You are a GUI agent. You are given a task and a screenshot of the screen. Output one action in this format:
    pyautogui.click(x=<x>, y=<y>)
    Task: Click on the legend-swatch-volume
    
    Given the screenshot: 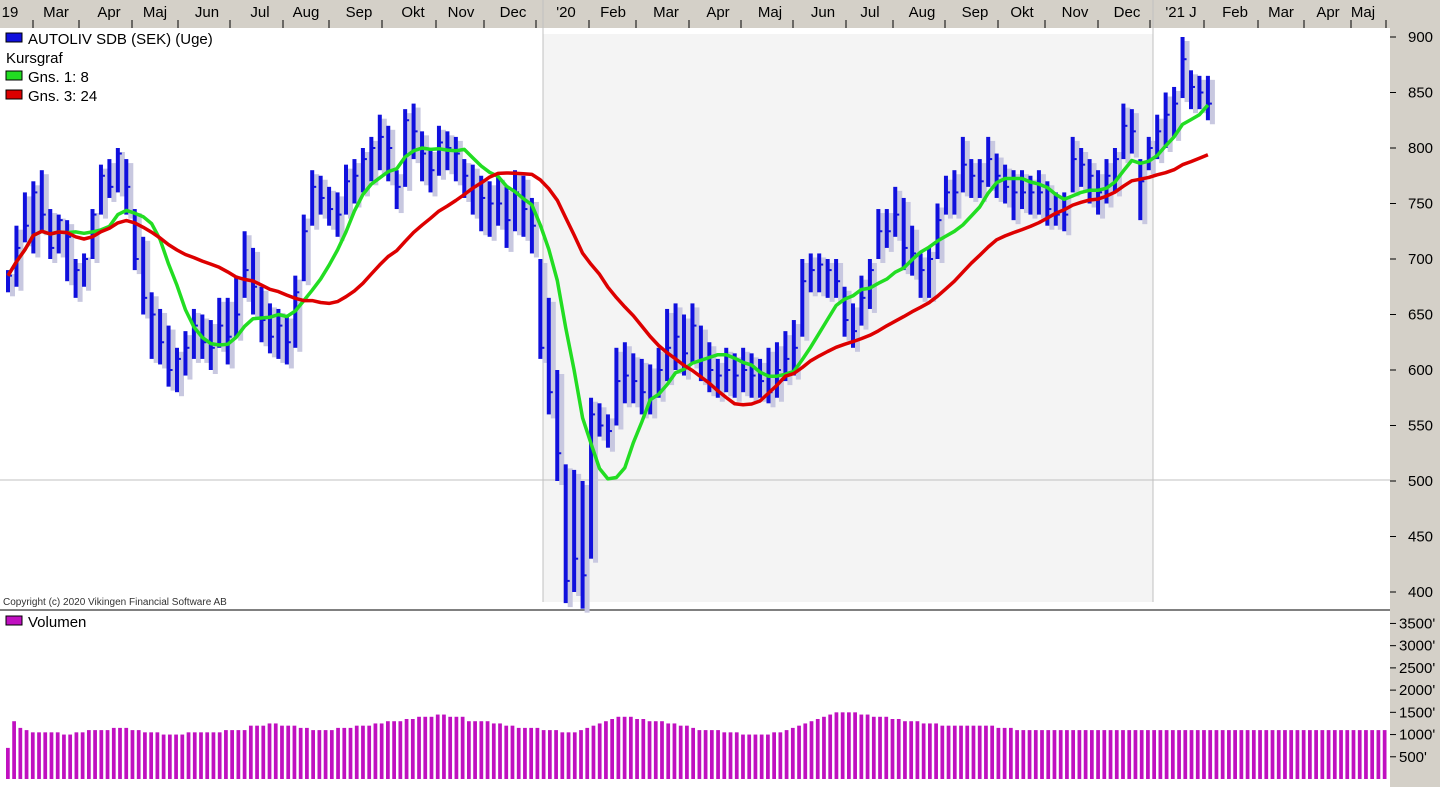 What is the action you would take?
    pyautogui.click(x=14, y=620)
    